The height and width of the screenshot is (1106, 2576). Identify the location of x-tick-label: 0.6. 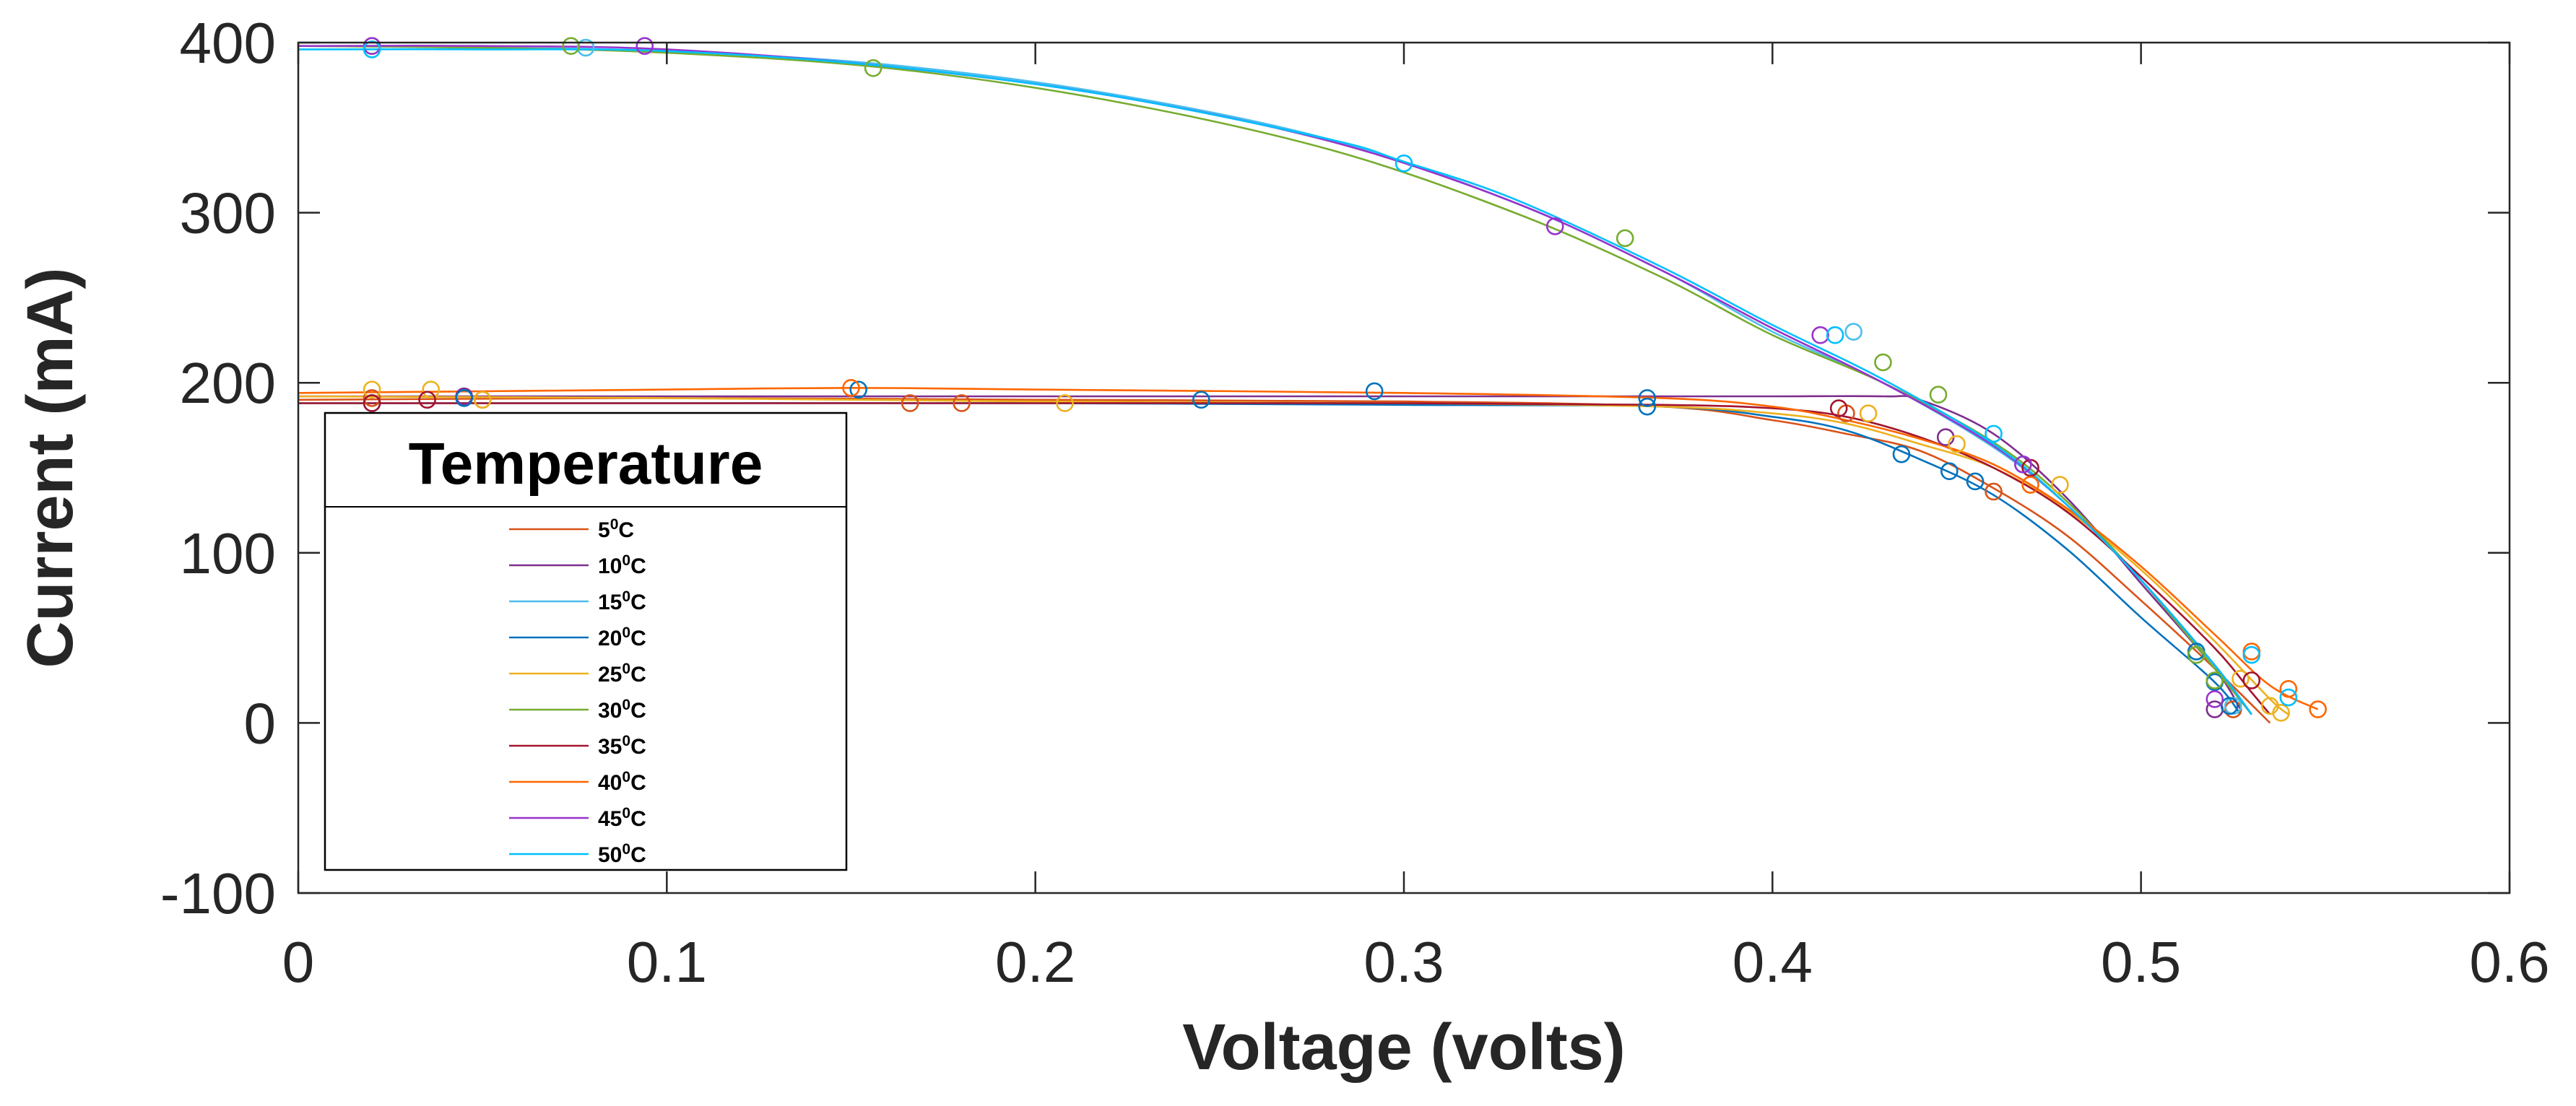
(2509, 962).